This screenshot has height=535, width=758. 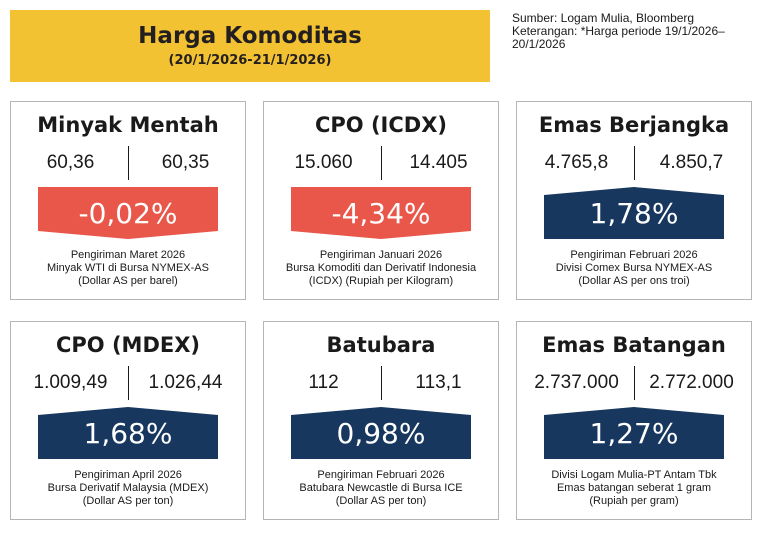 I want to click on change-percent: 1,78%, so click(x=634, y=213).